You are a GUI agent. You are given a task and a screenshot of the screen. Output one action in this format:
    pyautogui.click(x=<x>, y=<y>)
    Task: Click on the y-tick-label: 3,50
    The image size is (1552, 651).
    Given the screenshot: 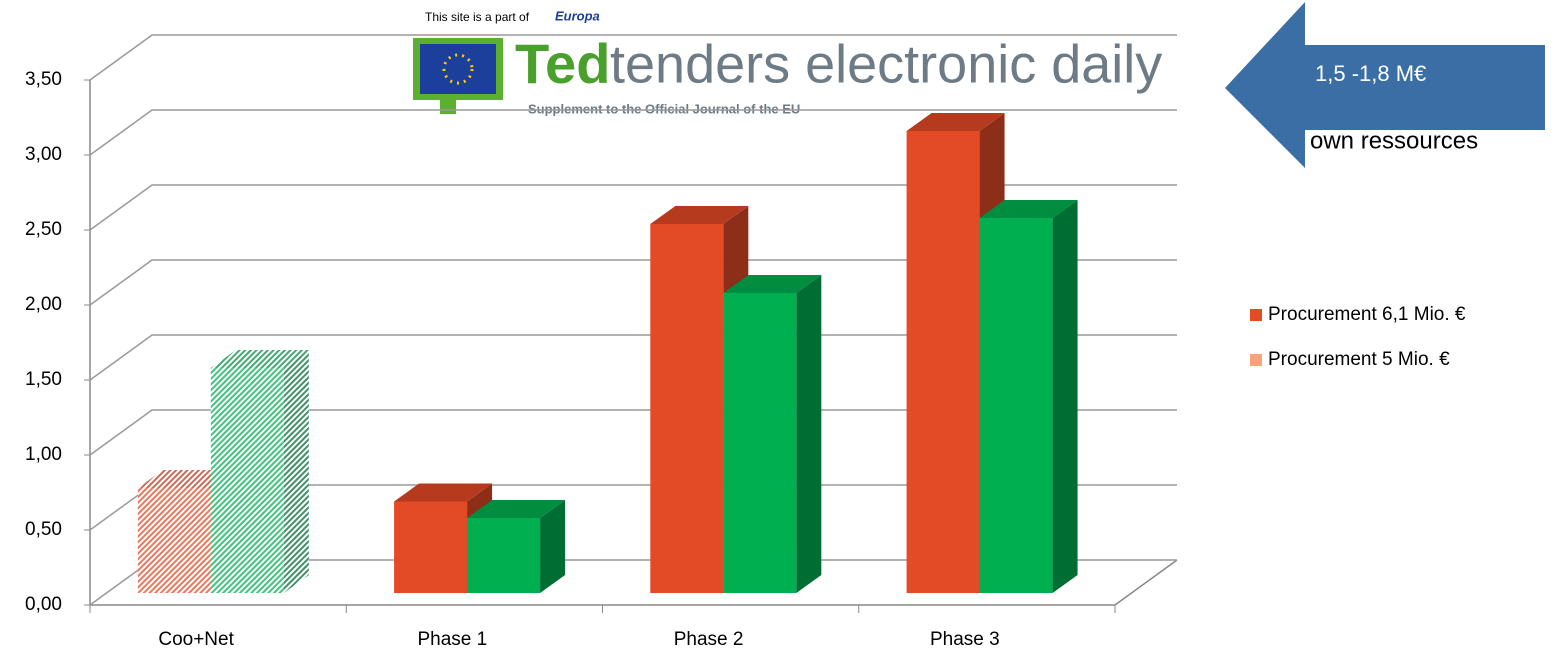 What is the action you would take?
    pyautogui.click(x=43, y=79)
    